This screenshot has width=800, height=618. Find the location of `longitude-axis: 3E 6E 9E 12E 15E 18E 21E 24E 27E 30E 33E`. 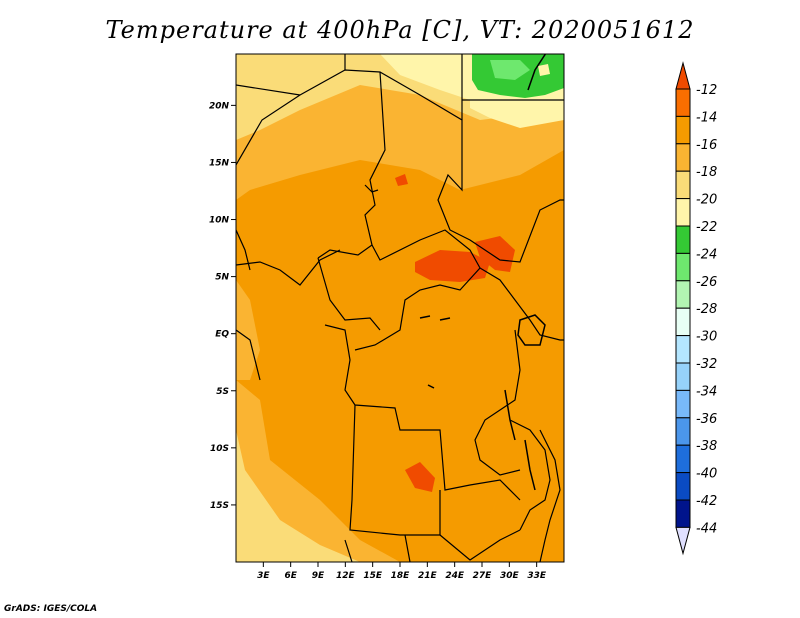

longitude-axis: 3E 6E 9E 12E 15E 18E 21E 24E 27E 30E 33E is located at coordinates (402, 571).